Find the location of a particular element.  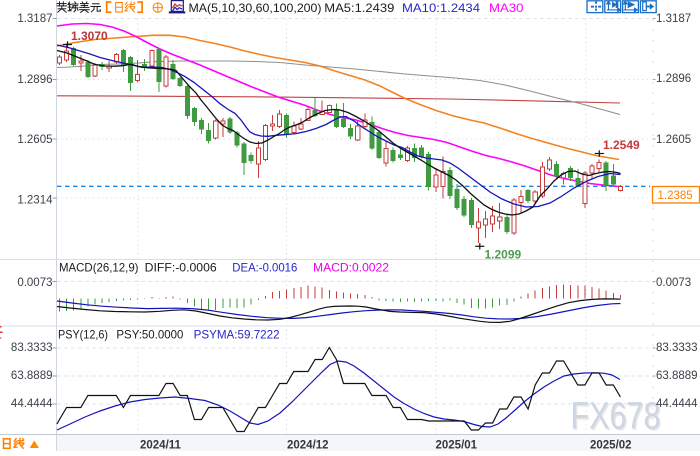

svg-text: 1.2099 is located at coordinates (503, 255).